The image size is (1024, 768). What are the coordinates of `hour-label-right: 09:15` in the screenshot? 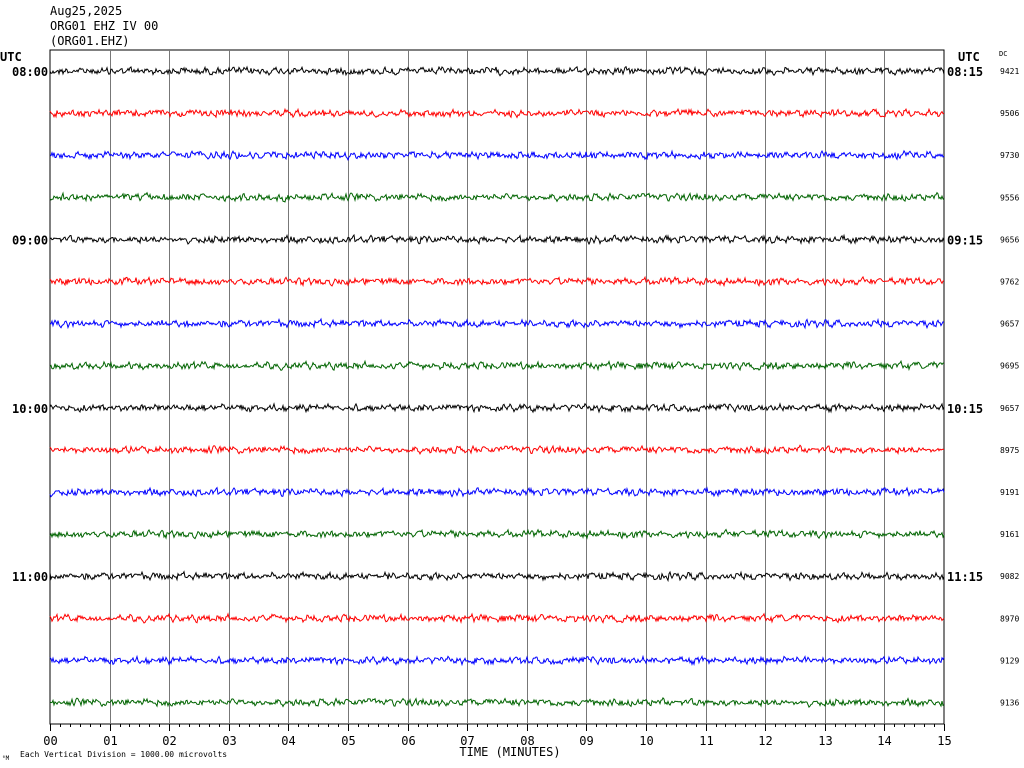 It's located at (965, 240).